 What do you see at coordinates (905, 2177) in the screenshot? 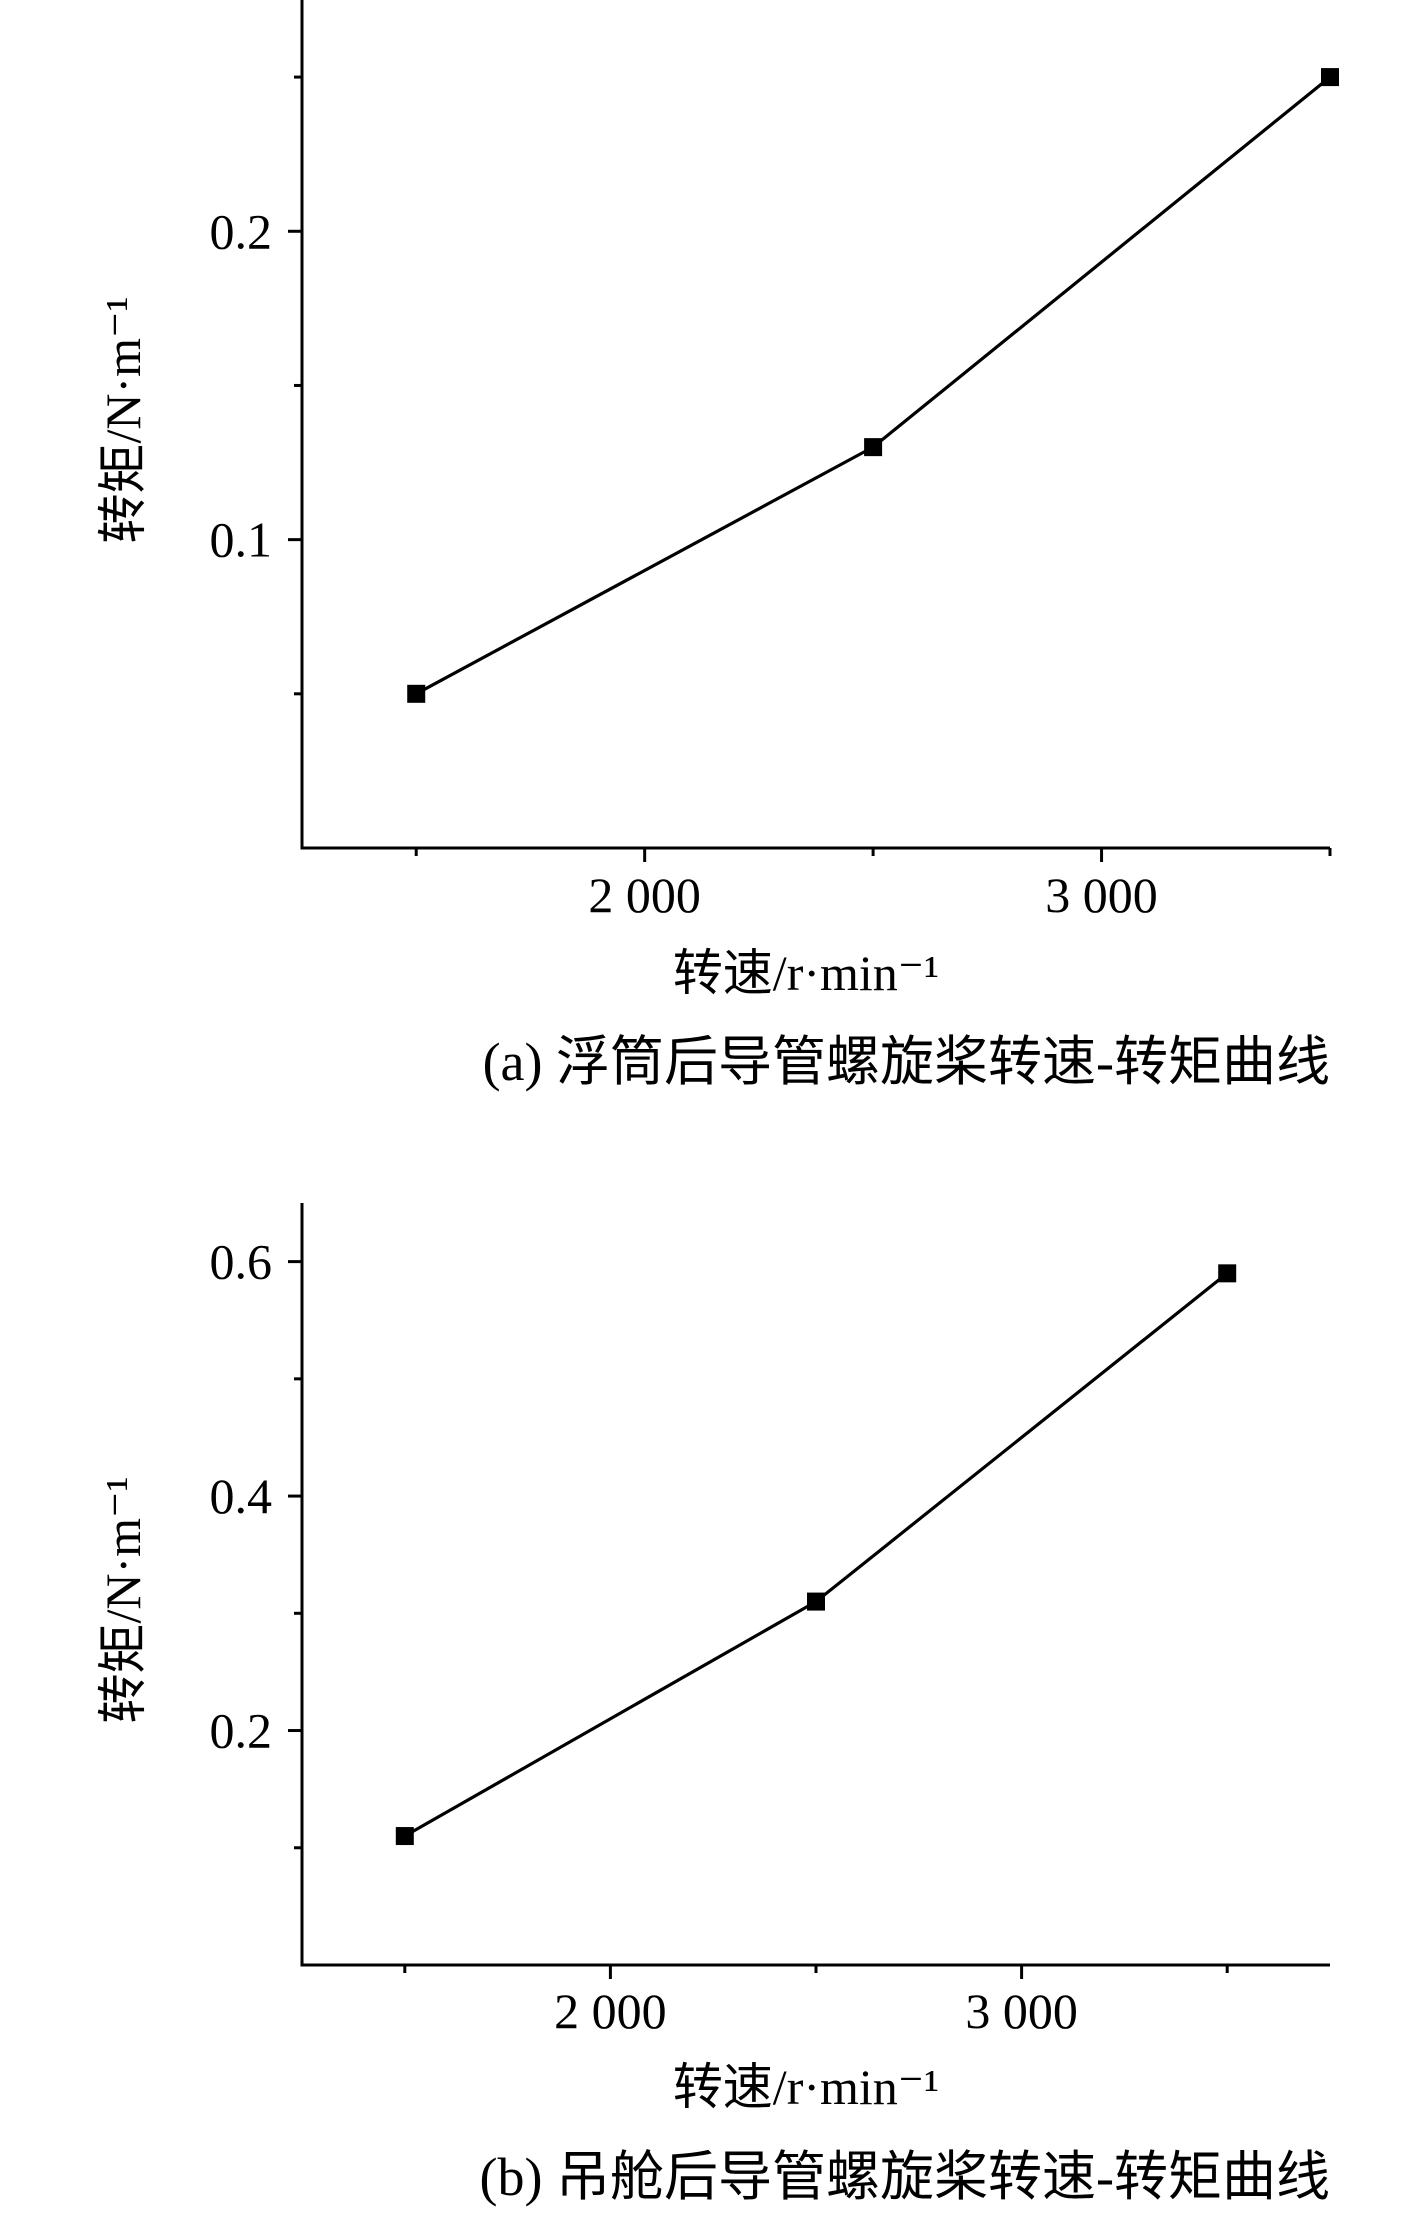
I see `figure-caption: (b) 吊舱后导管螺旋桨转速-转矩曲线` at bounding box center [905, 2177].